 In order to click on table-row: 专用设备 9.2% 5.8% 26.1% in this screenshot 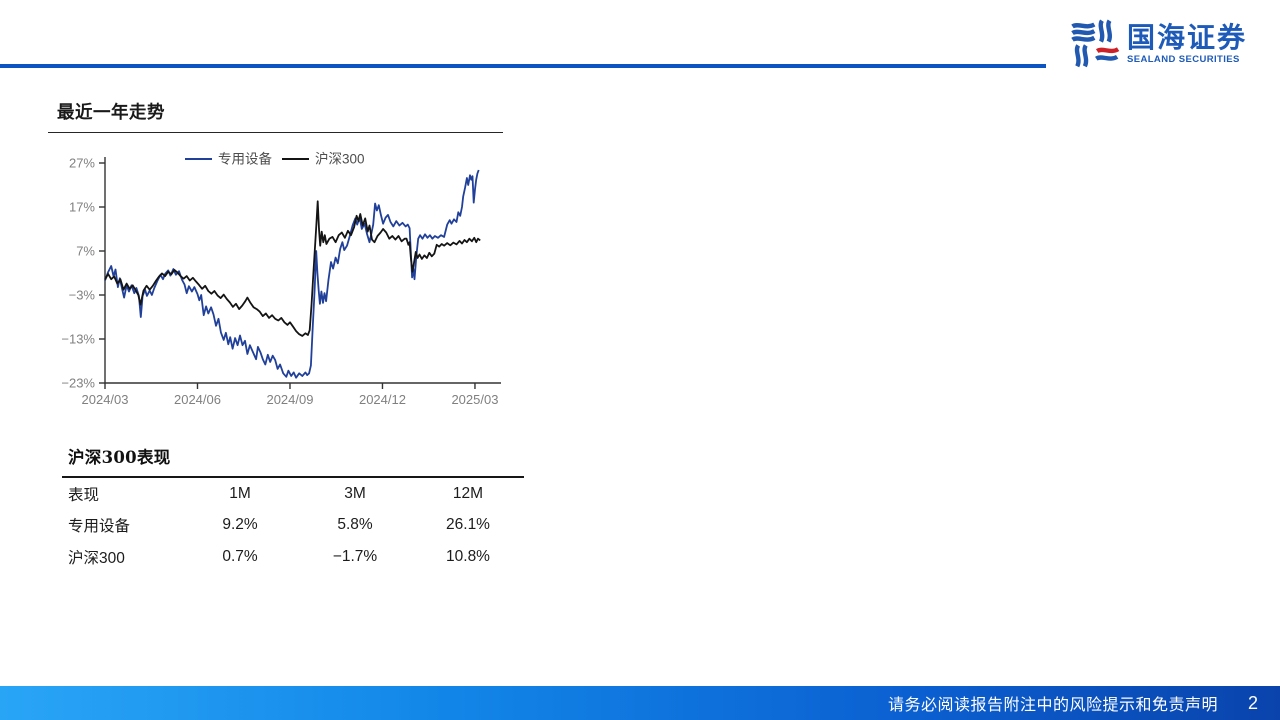, I will do `click(293, 525)`.